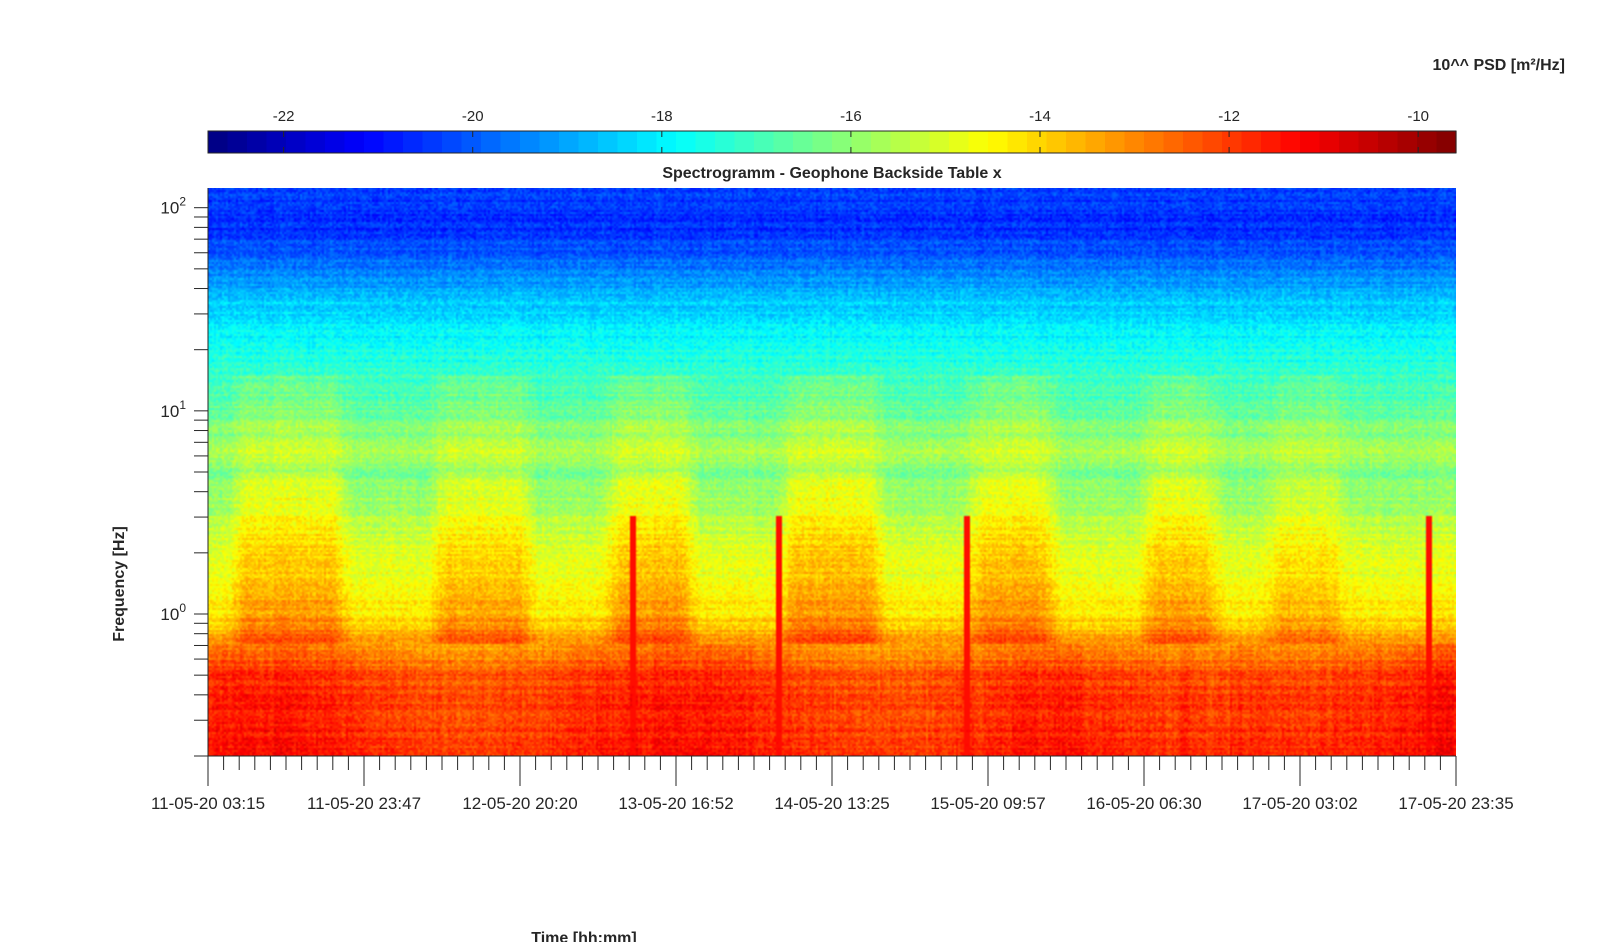 This screenshot has width=1600, height=942. Describe the element at coordinates (473, 116) in the screenshot. I see `colorbar-tick-label: -20` at that location.